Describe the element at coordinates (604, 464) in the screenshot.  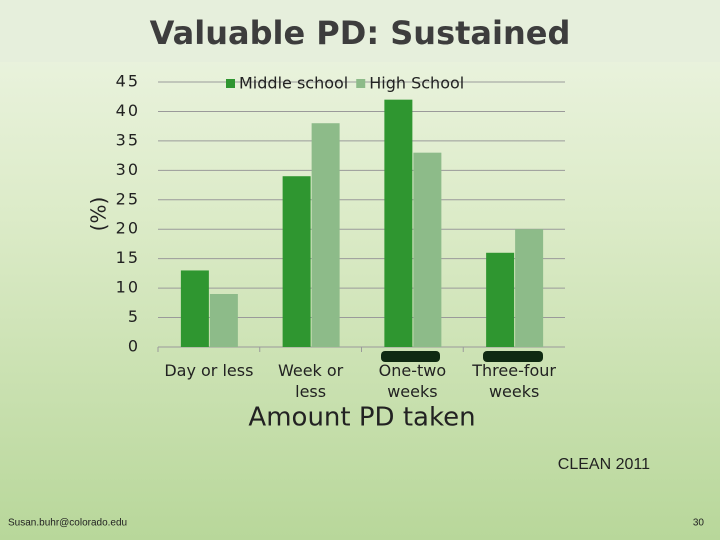
I see `source: CLEAN 2011` at that location.